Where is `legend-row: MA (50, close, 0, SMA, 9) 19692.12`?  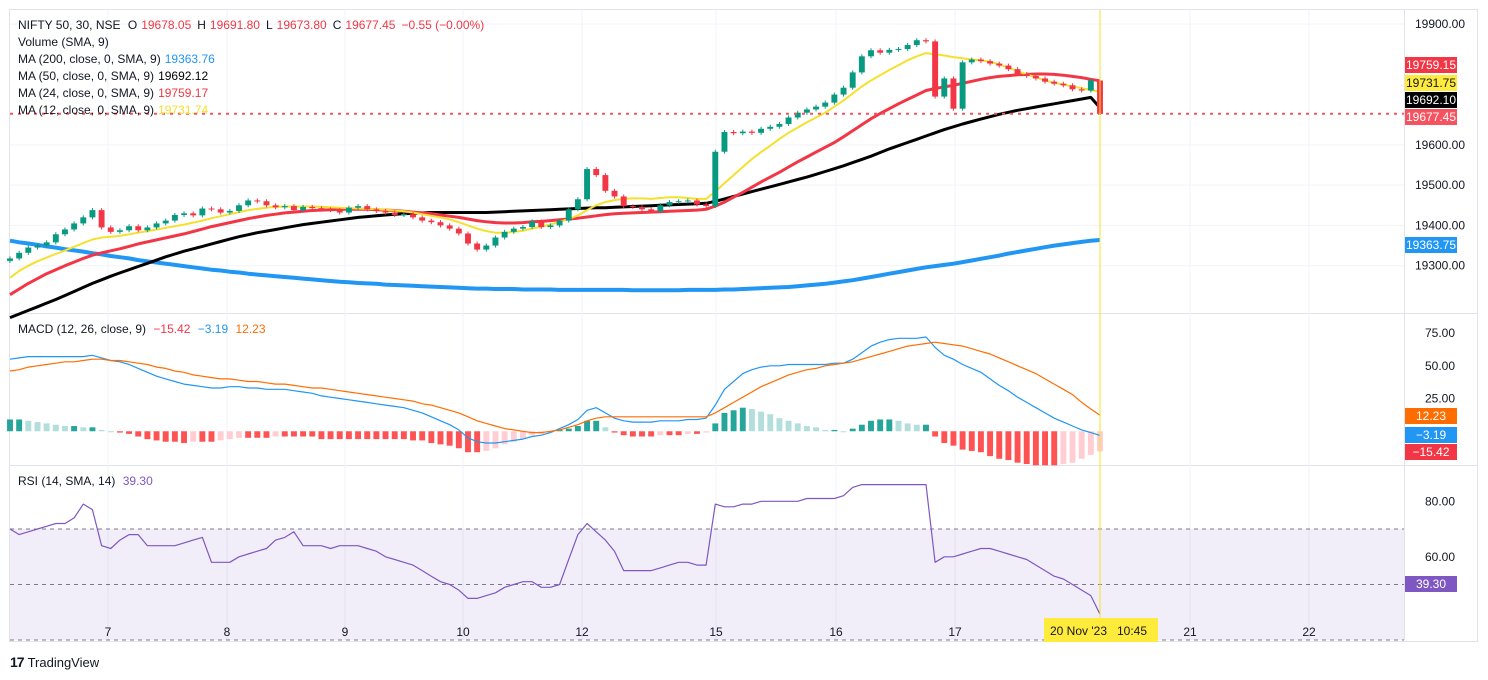
legend-row: MA (50, close, 0, SMA, 9) 19692.12 is located at coordinates (255, 76).